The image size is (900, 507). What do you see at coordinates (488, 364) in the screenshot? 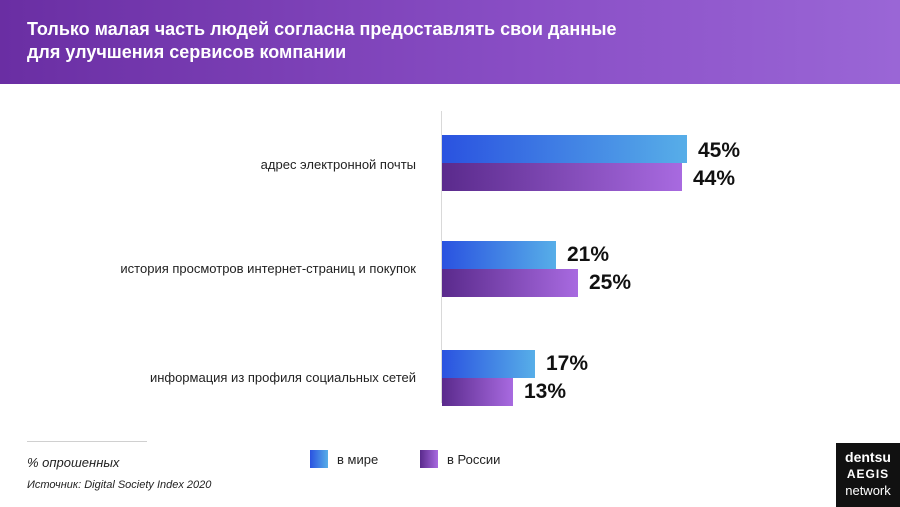
I see `bar-world-social-profile` at bounding box center [488, 364].